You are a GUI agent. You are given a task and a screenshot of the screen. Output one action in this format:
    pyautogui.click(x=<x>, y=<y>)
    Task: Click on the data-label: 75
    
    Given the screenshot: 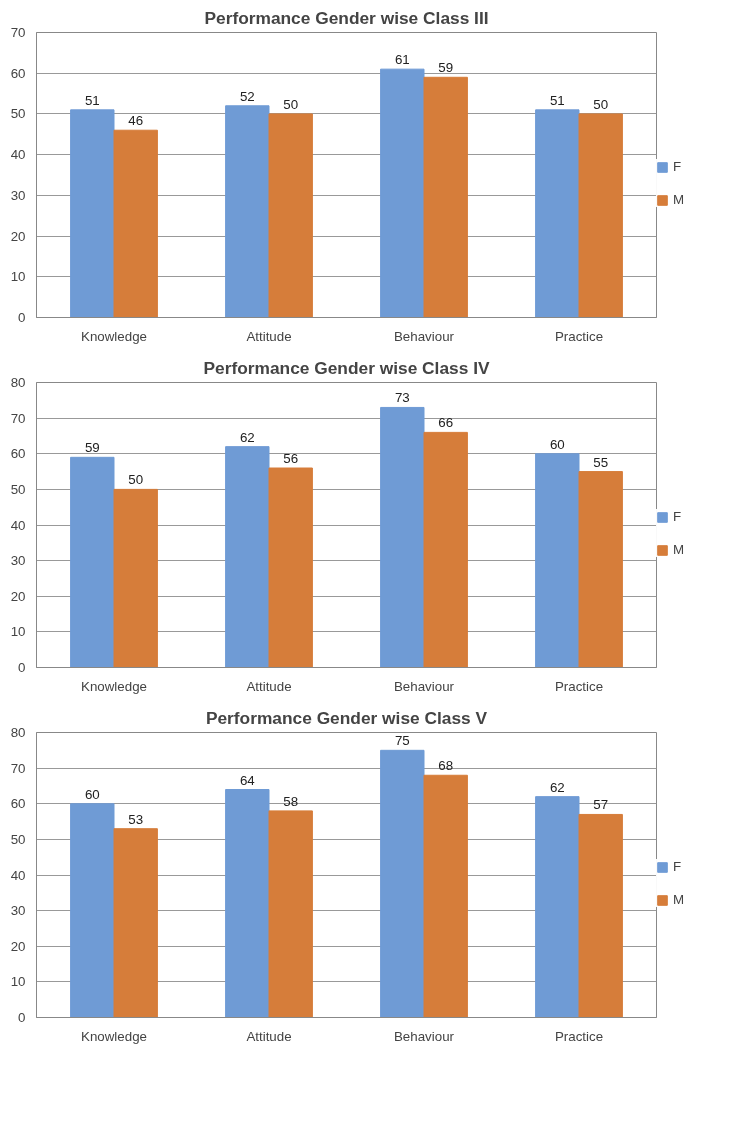 What is the action you would take?
    pyautogui.click(x=402, y=741)
    